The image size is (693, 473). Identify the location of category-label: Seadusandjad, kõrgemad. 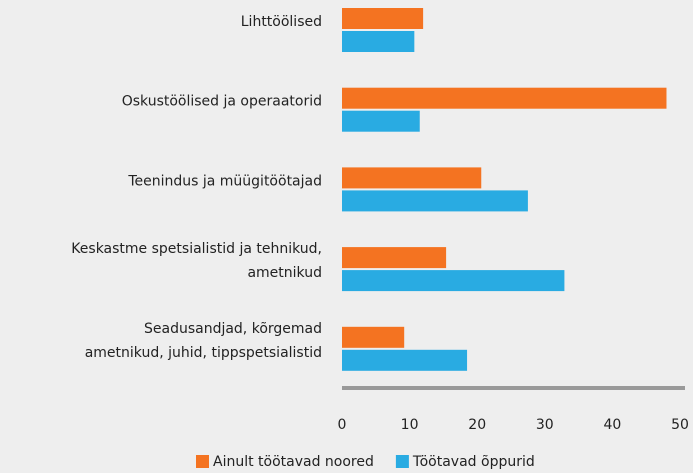
(233, 329).